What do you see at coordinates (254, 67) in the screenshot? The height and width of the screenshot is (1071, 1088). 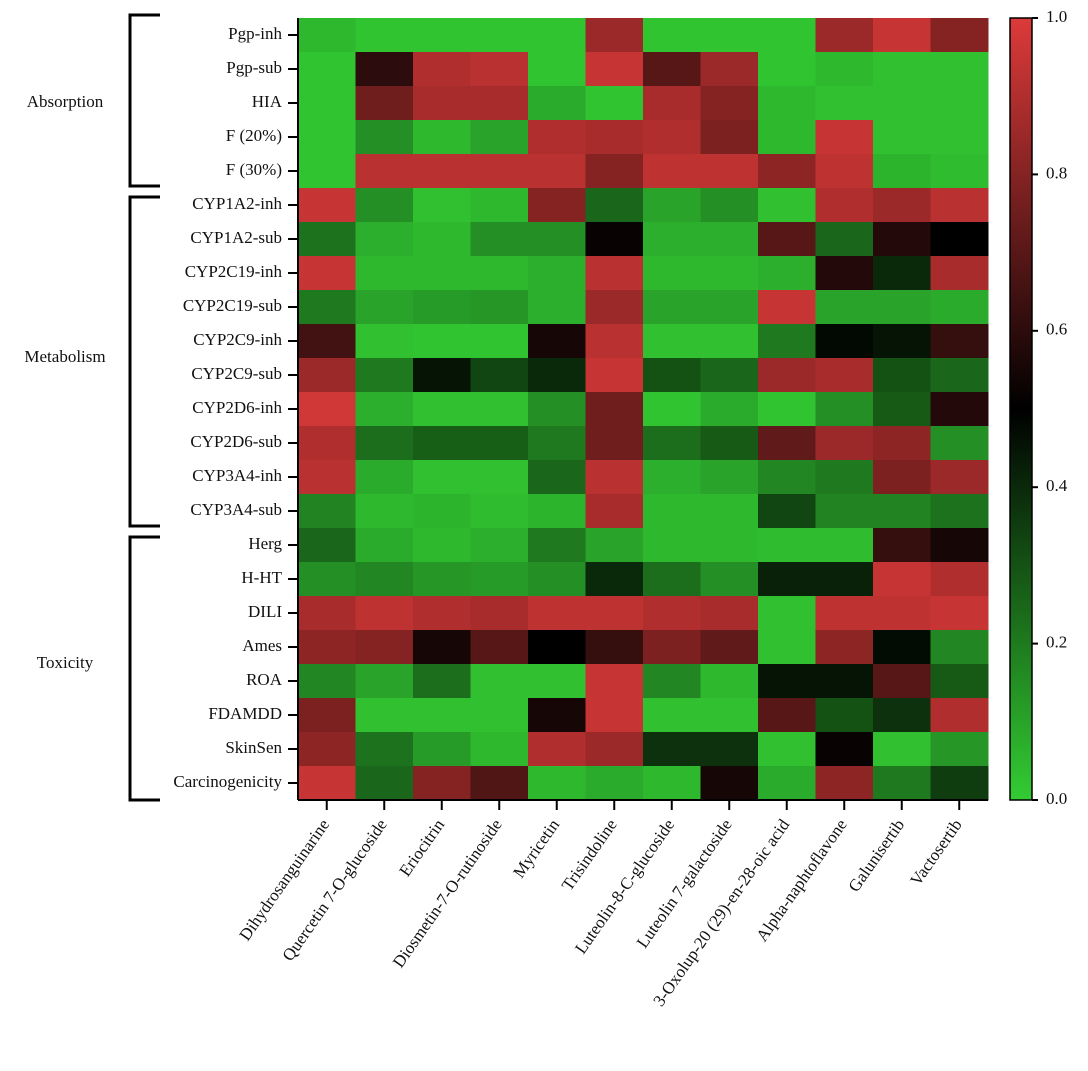 I see `row-label: Pgp-sub` at bounding box center [254, 67].